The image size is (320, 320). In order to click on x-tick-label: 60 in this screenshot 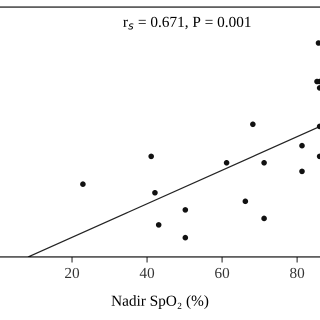, I will do `click(222, 273)`.